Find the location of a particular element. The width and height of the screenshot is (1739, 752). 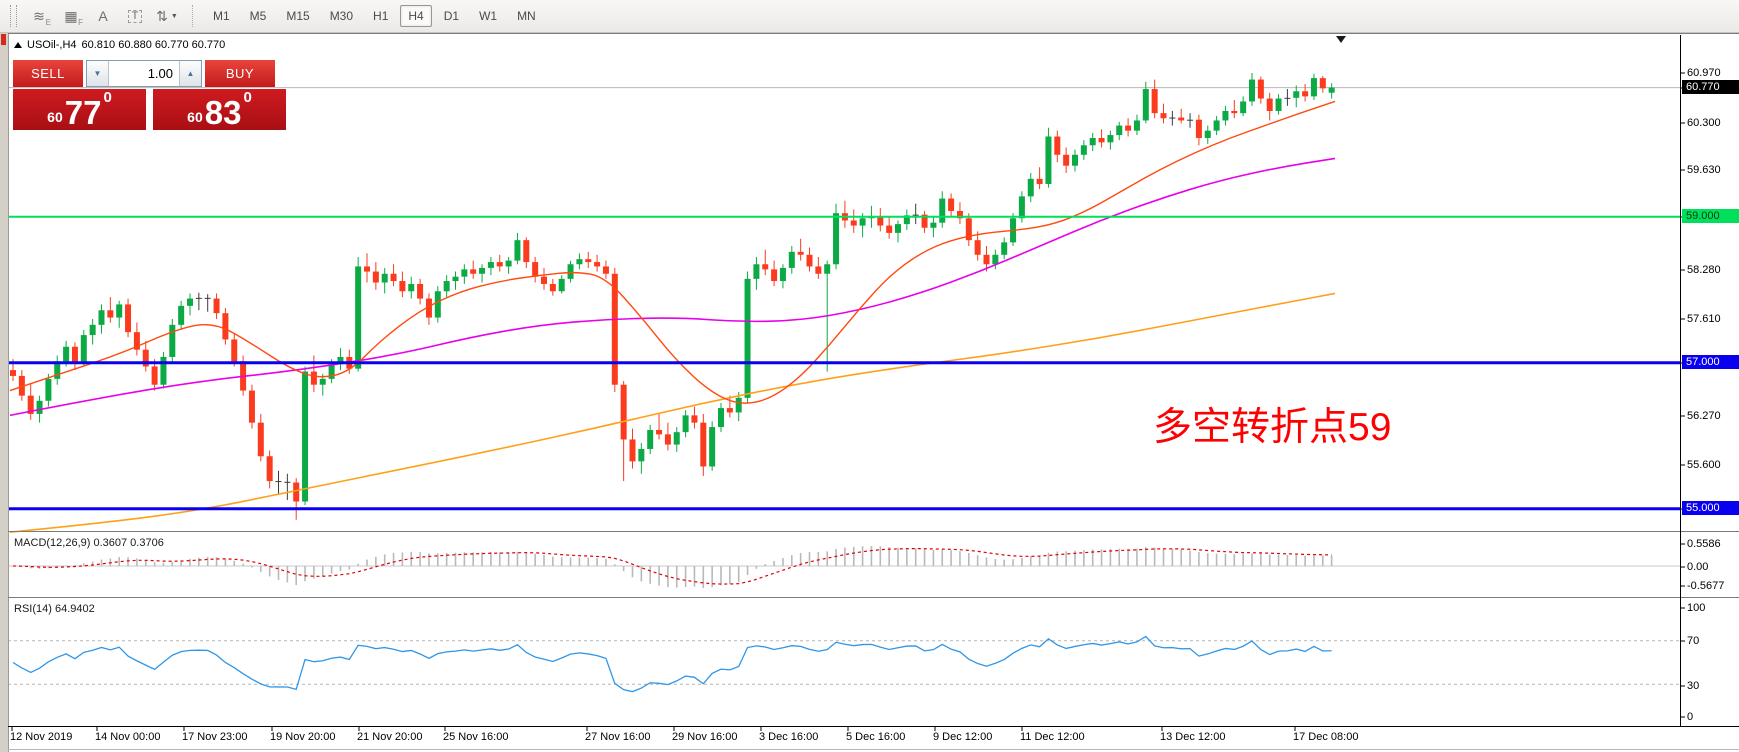

symbol-info: USOil-,H4 60.810 60.880 60.770 60.770 is located at coordinates (119, 45).